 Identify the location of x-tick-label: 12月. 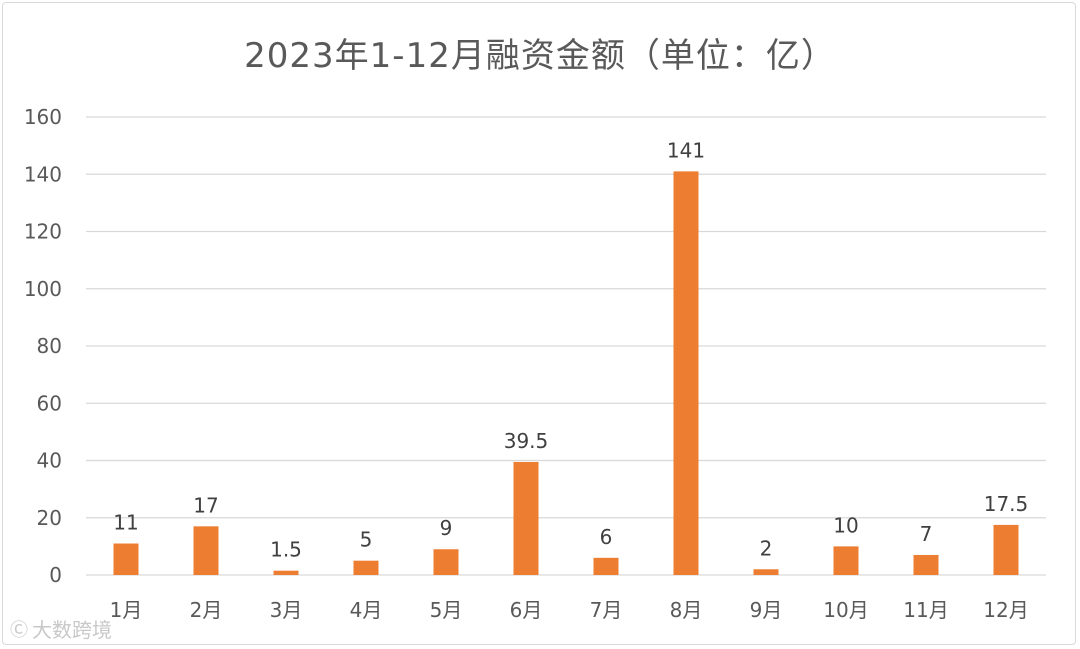
(1005, 610).